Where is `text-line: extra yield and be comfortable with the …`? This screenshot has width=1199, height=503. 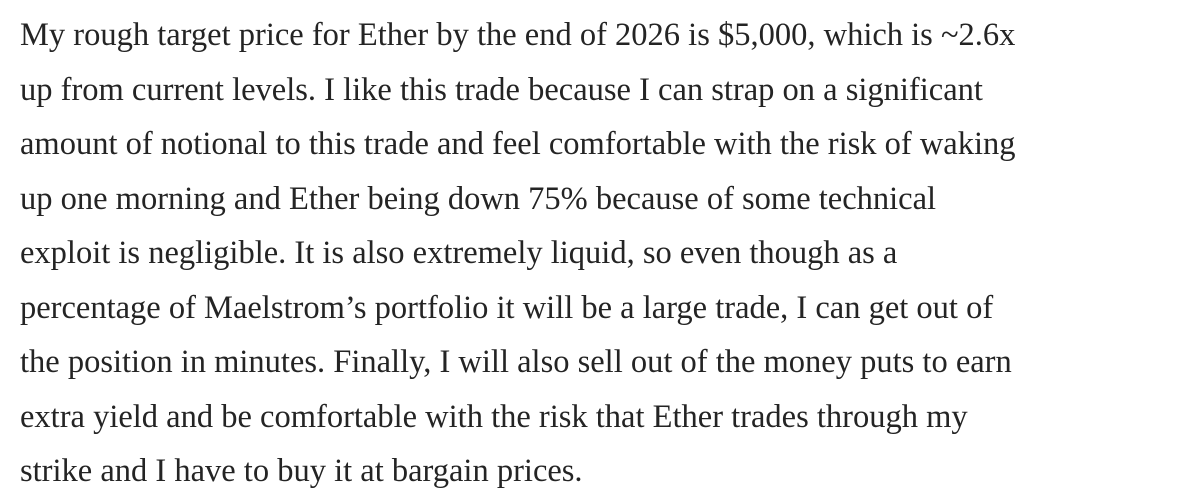 text-line: extra yield and be comfortable with the … is located at coordinates (494, 416).